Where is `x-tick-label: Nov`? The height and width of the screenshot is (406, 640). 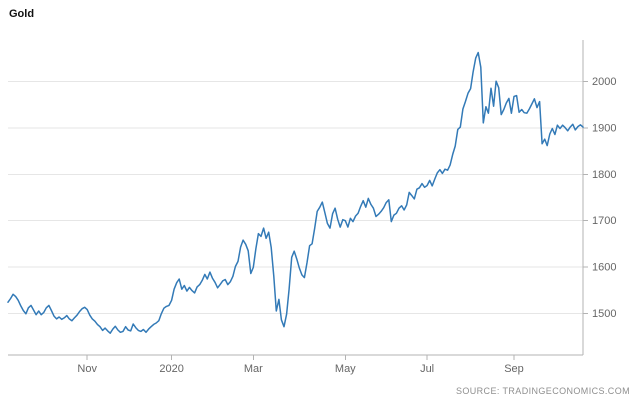 x-tick-label: Nov is located at coordinates (87, 369).